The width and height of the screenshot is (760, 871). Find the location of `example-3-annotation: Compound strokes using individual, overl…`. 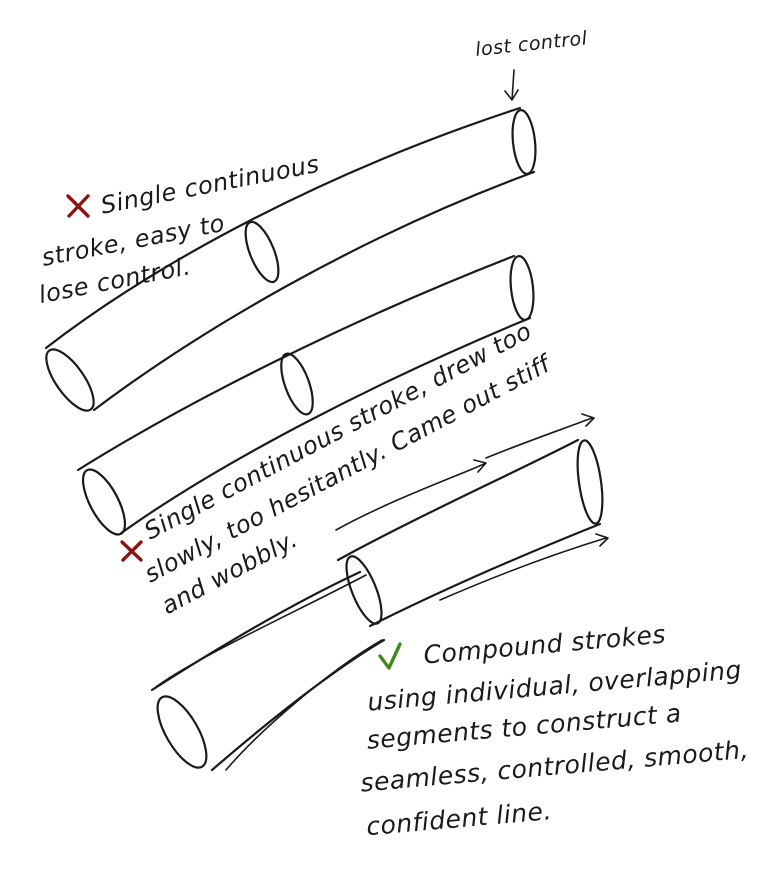

example-3-annotation: Compound strokes using individual, overl… is located at coordinates (554, 731).